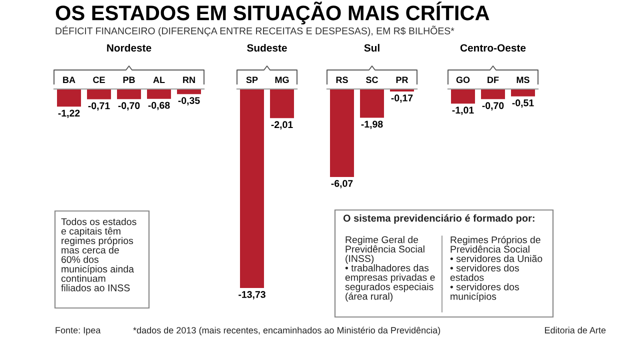 This screenshot has width=640, height=337. Describe the element at coordinates (78, 331) in the screenshot. I see `source-note: Fonte: Ipea` at that location.